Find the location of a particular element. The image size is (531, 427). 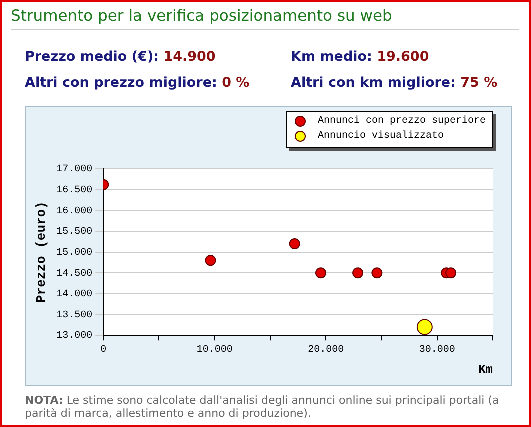

y-tick-label: 13.000 is located at coordinates (74, 336).